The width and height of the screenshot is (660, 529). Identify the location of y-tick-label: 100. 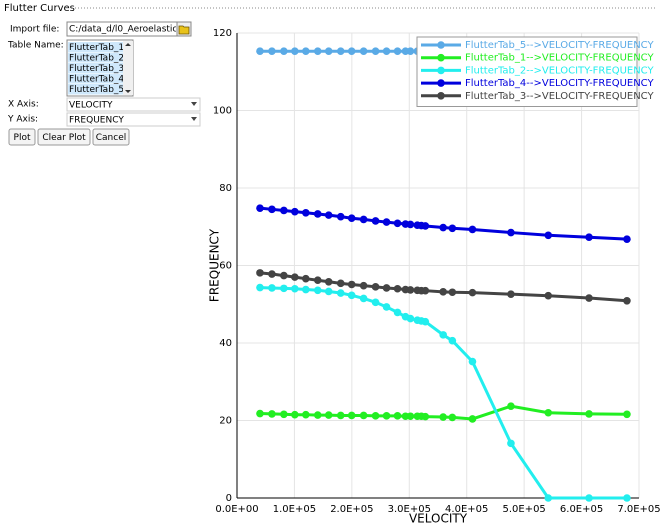
(222, 111).